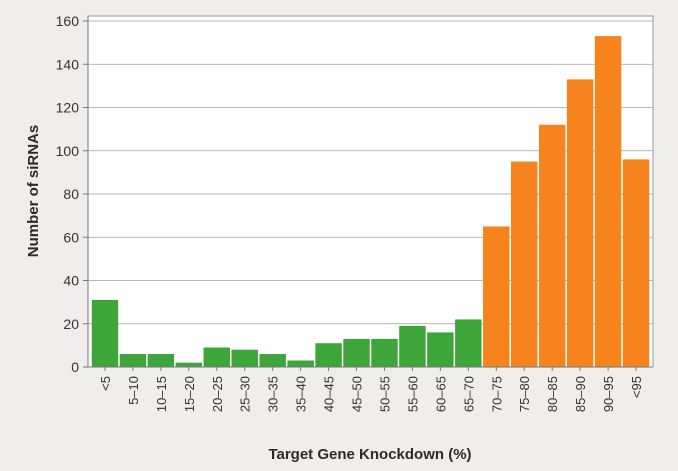 The height and width of the screenshot is (471, 678). Describe the element at coordinates (68, 151) in the screenshot. I see `y-tick-label: 100` at that location.